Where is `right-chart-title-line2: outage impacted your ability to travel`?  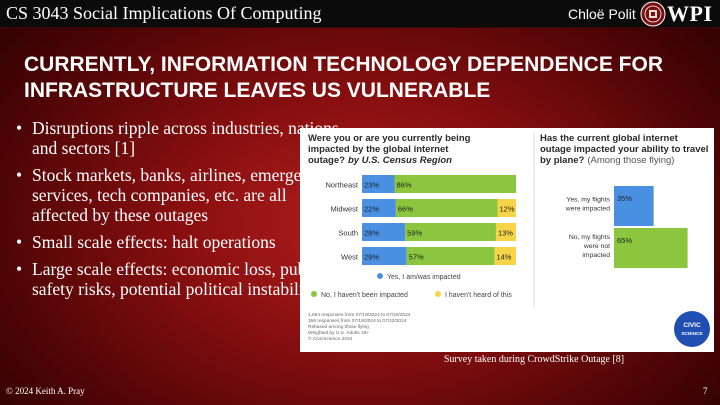
right-chart-title-line2: outage impacted your ability to travel is located at coordinates (624, 149).